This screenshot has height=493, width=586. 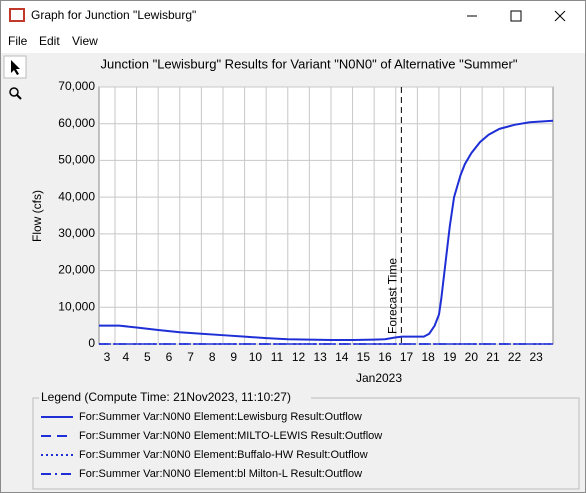 I want to click on zoom-tool, so click(x=14, y=92).